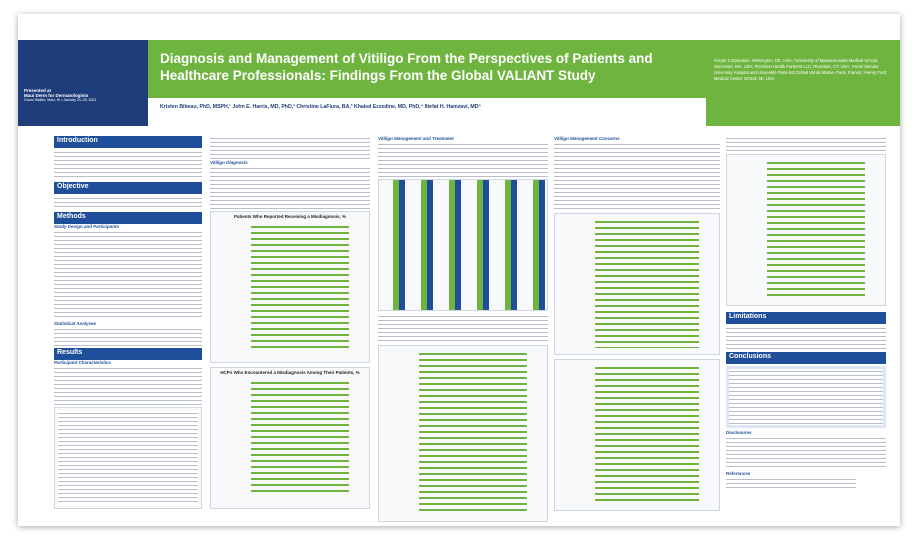 The height and width of the screenshot is (553, 917). Describe the element at coordinates (806, 358) in the screenshot. I see `section-heading: Conclusions` at that location.